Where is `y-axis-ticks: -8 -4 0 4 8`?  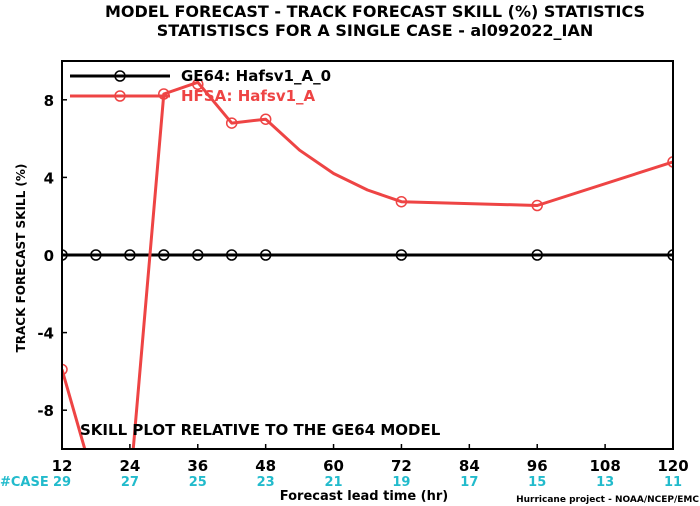 y-axis-ticks: -8 -4 0 4 8 is located at coordinates (52, 256).